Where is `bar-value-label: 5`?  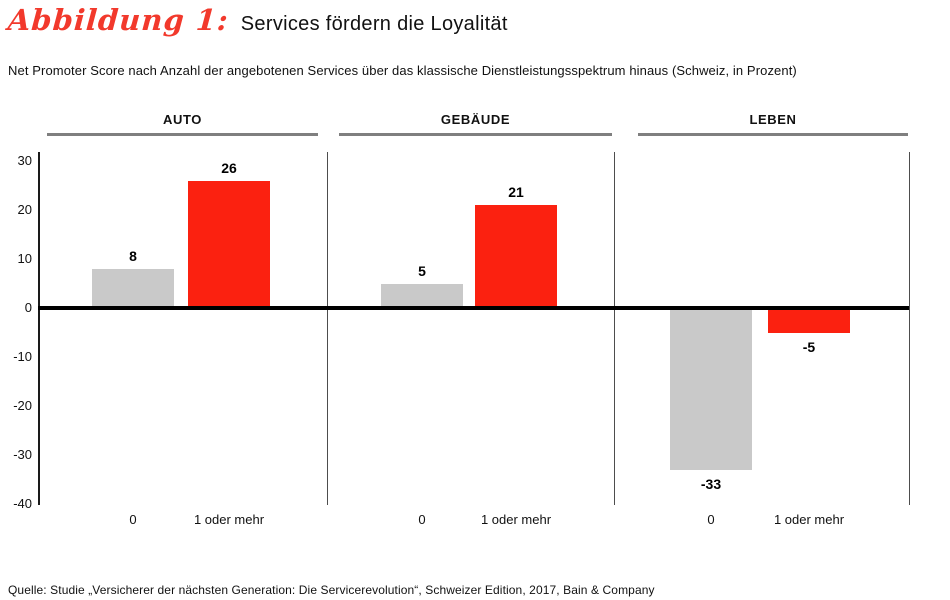 bar-value-label: 5 is located at coordinates (422, 270).